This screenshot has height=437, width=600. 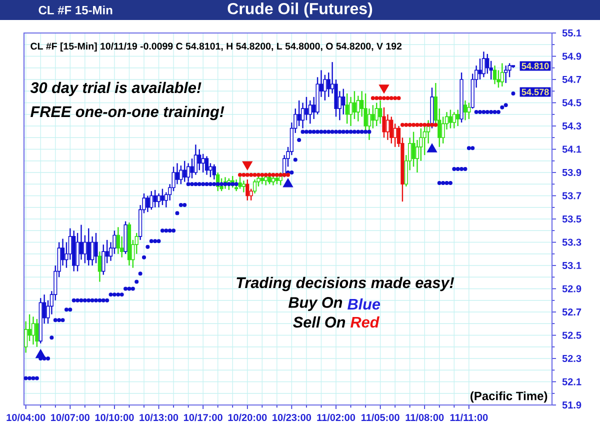 I want to click on y-tick-label: 52.5, so click(x=572, y=335).